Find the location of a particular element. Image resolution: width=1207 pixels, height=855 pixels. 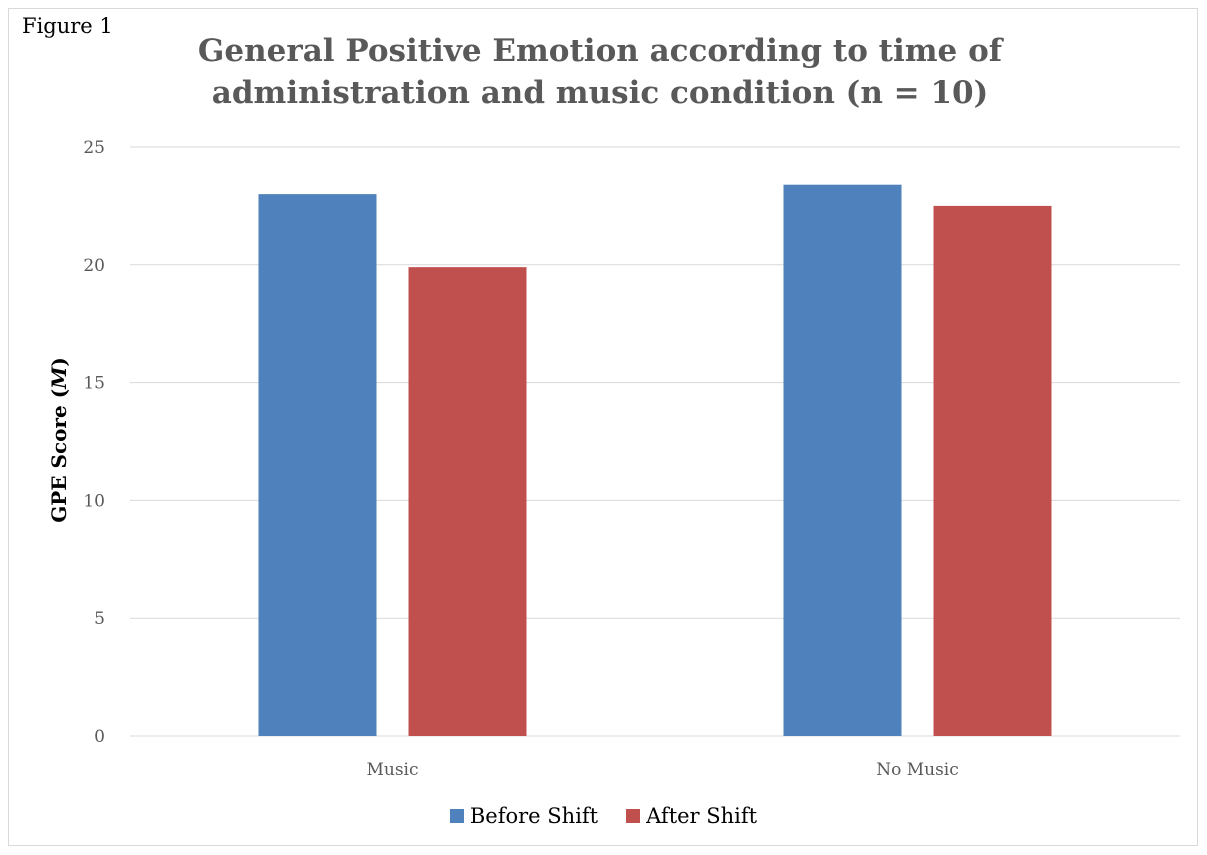

y-tick-label-25: 25 is located at coordinates (94, 148).